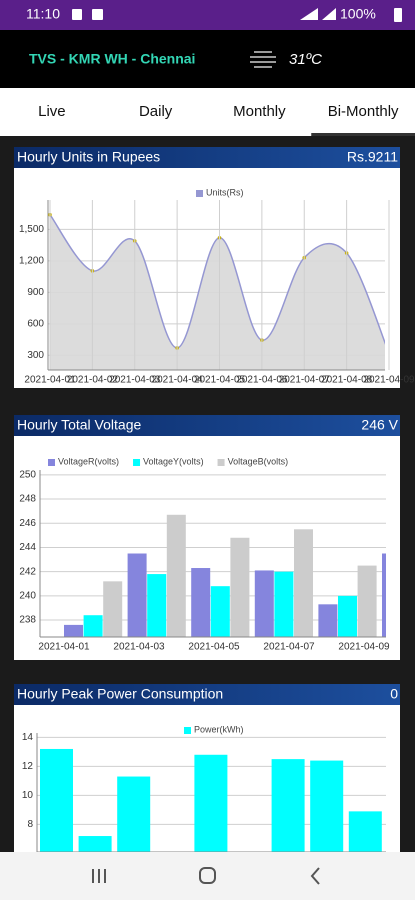 Image resolution: width=415 pixels, height=900 pixels. What do you see at coordinates (372, 157) in the screenshot?
I see `card-total: Rs.9211` at bounding box center [372, 157].